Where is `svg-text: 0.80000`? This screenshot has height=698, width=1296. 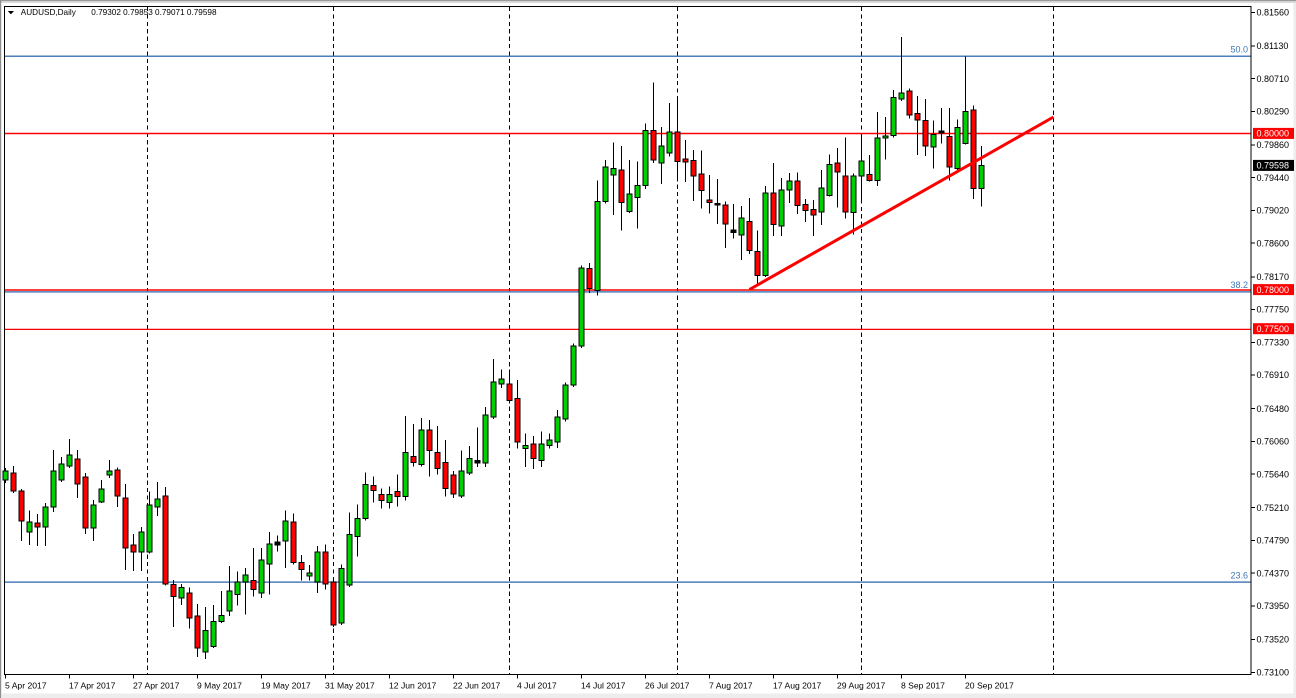 svg-text: 0.80000 is located at coordinates (1273, 134).